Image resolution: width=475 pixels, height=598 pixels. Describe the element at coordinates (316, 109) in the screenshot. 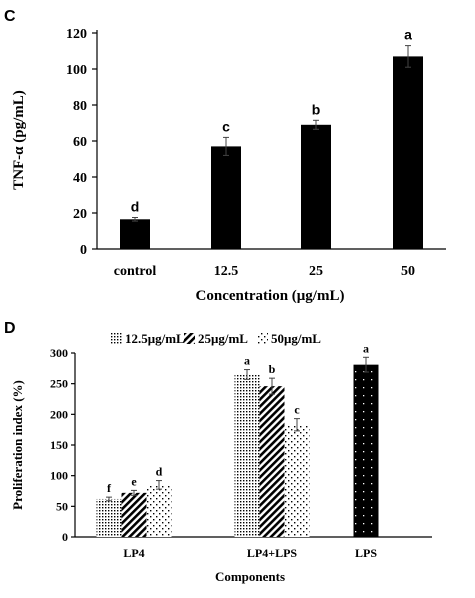

I see `c-sig-letter: b` at that location.